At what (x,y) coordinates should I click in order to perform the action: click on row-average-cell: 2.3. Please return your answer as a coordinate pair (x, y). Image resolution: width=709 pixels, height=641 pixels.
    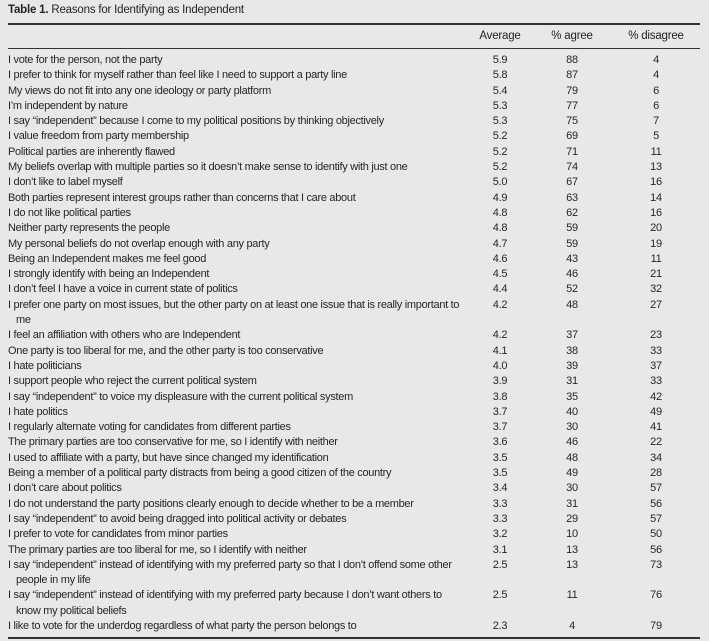
    Looking at the image, I should click on (500, 629).